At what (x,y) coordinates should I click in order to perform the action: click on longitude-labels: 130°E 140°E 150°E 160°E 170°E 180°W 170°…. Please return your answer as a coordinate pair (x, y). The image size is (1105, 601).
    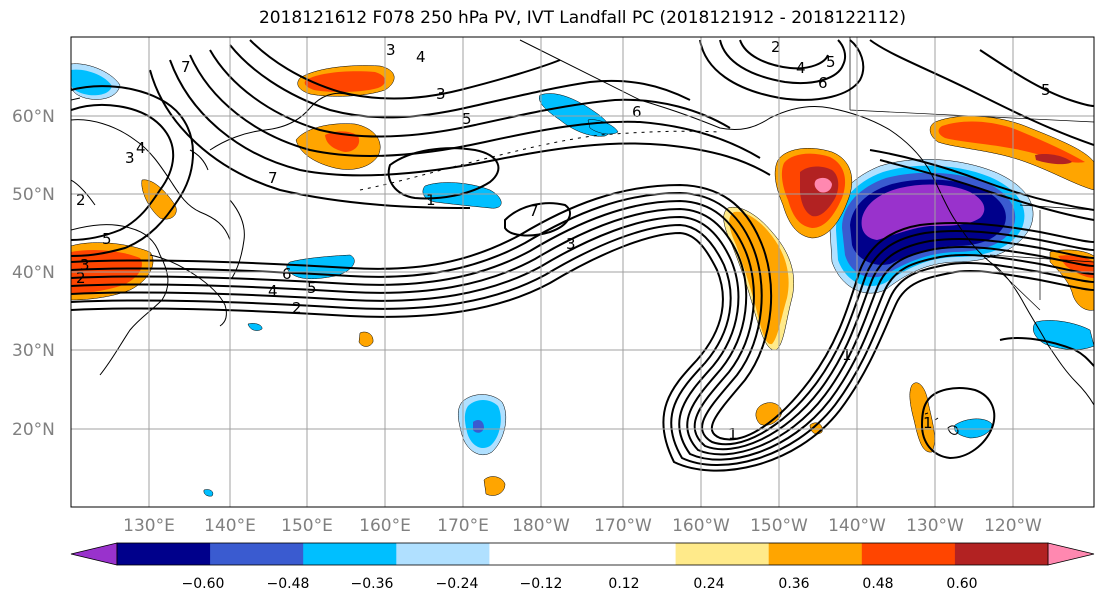
    Looking at the image, I should click on (582, 526).